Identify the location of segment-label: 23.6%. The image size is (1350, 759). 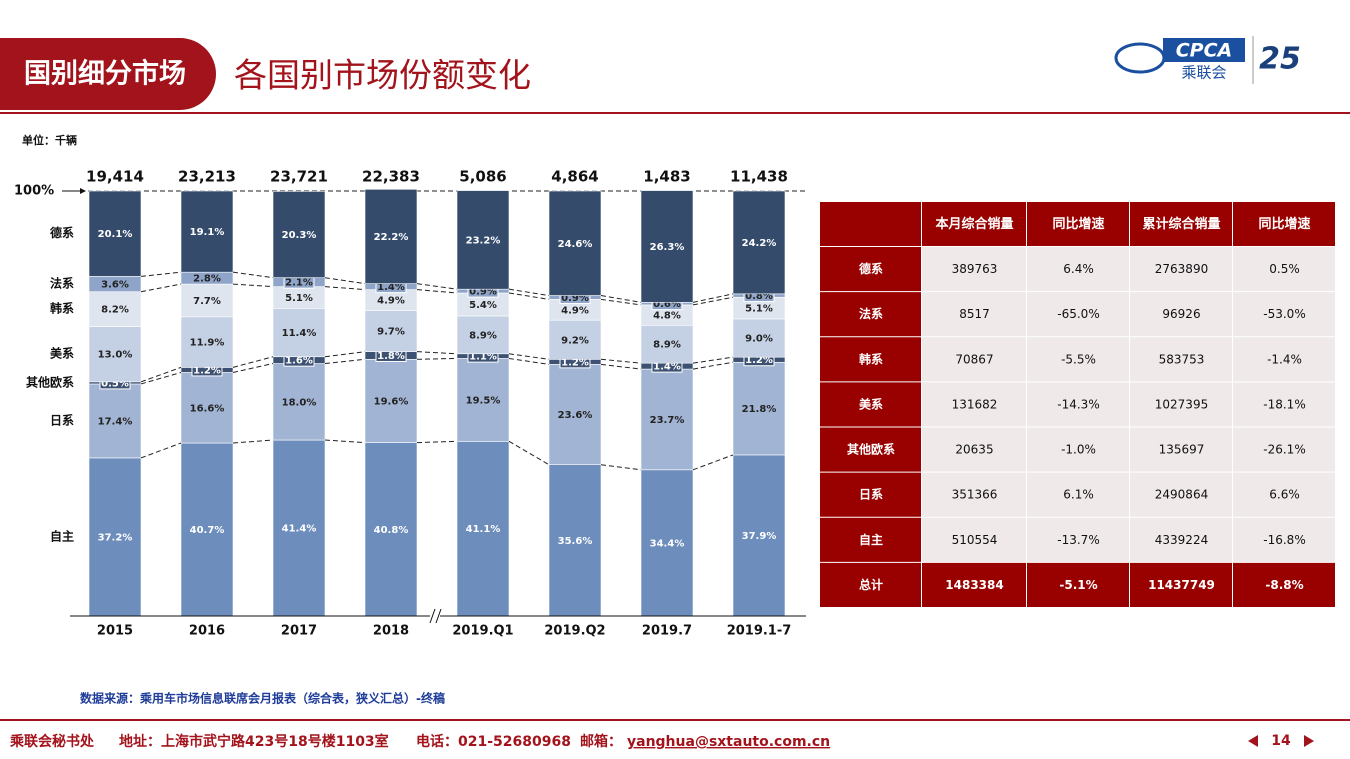
(575, 415).